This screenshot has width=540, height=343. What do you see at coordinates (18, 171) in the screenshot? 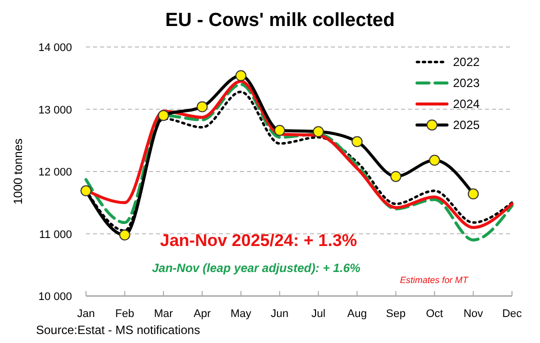
I see `y-axis-title: 1000 tonnes` at bounding box center [18, 171].